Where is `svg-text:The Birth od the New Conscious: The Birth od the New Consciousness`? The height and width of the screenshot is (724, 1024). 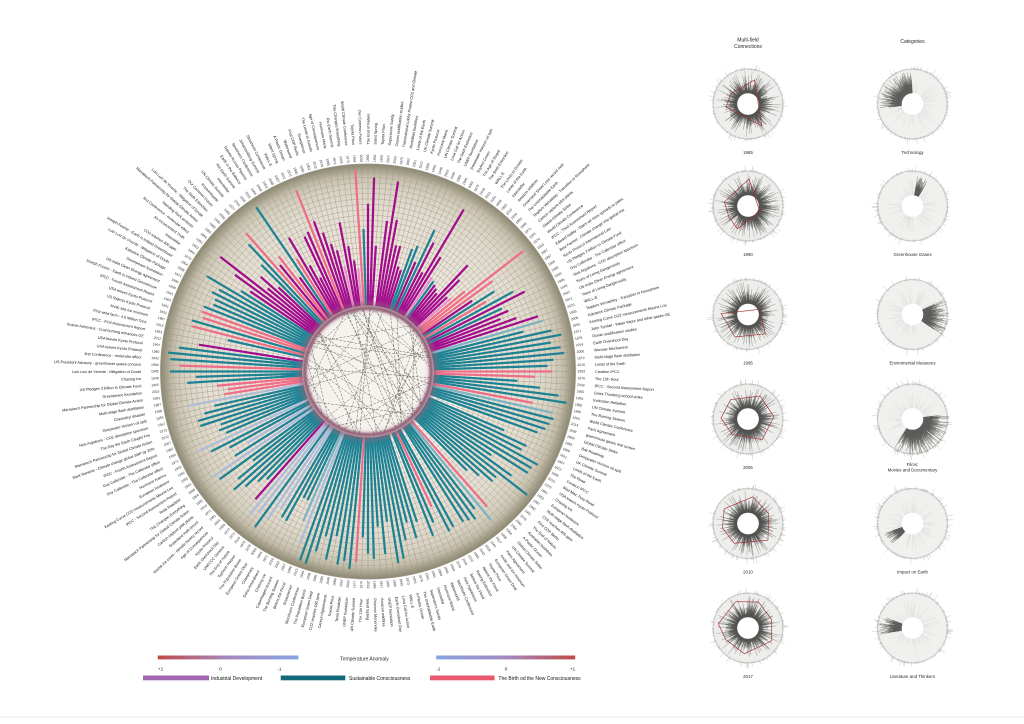
svg-text:The Birth od the New Conscious: The Birth od the New Consciousness is located at coordinates (539, 679).